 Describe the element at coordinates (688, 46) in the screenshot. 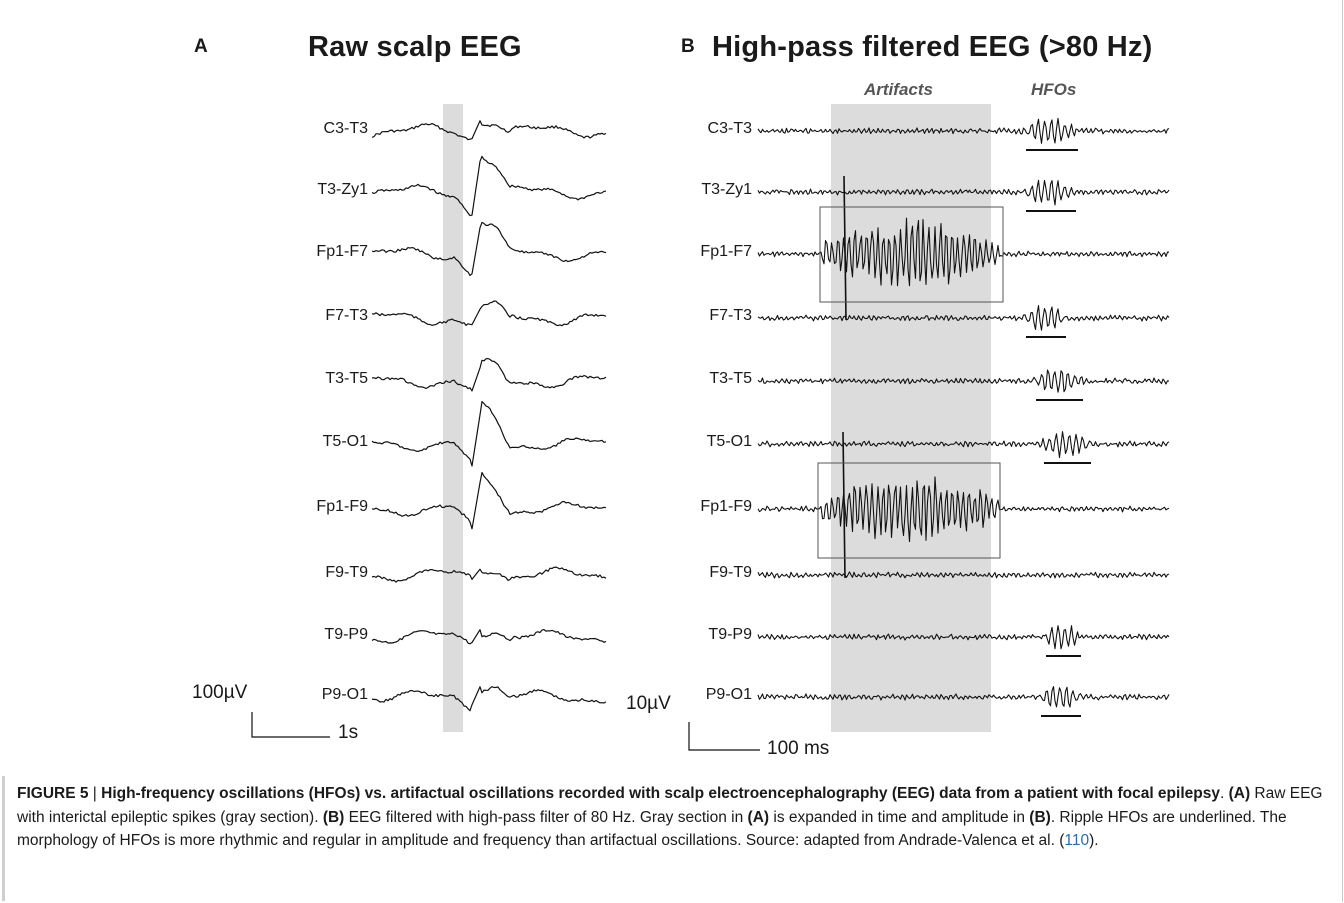

I see `panel-b-letter: B` at that location.